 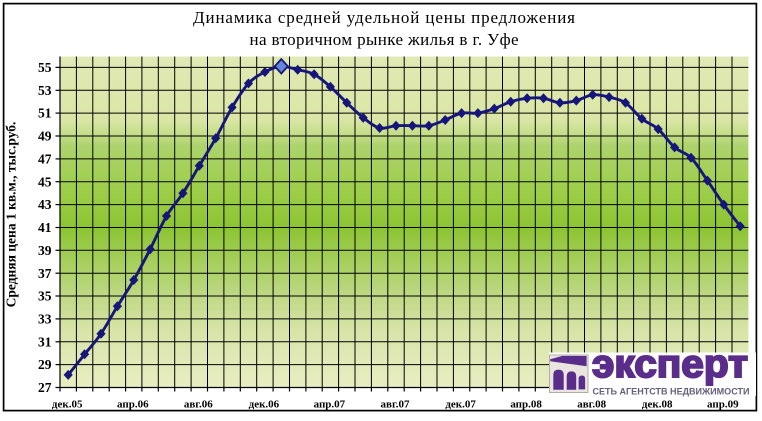 What do you see at coordinates (670, 364) in the screenshot?
I see `svg-text: эксперт` at bounding box center [670, 364].